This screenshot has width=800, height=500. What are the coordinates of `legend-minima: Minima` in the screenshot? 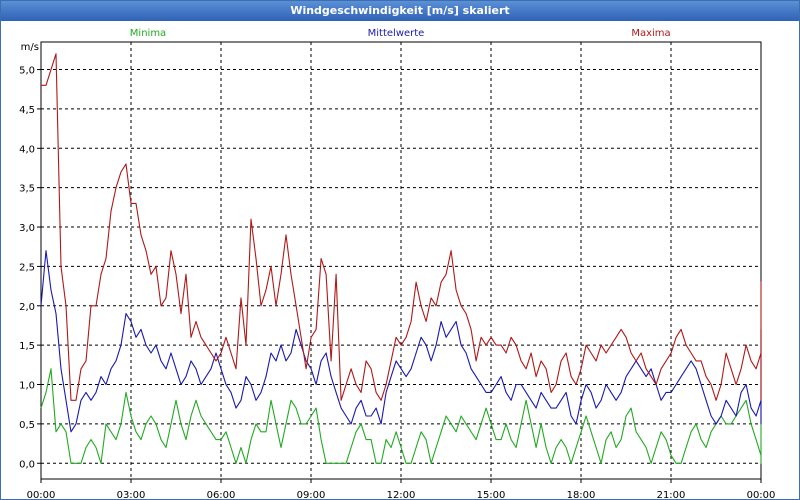 It's located at (148, 33).